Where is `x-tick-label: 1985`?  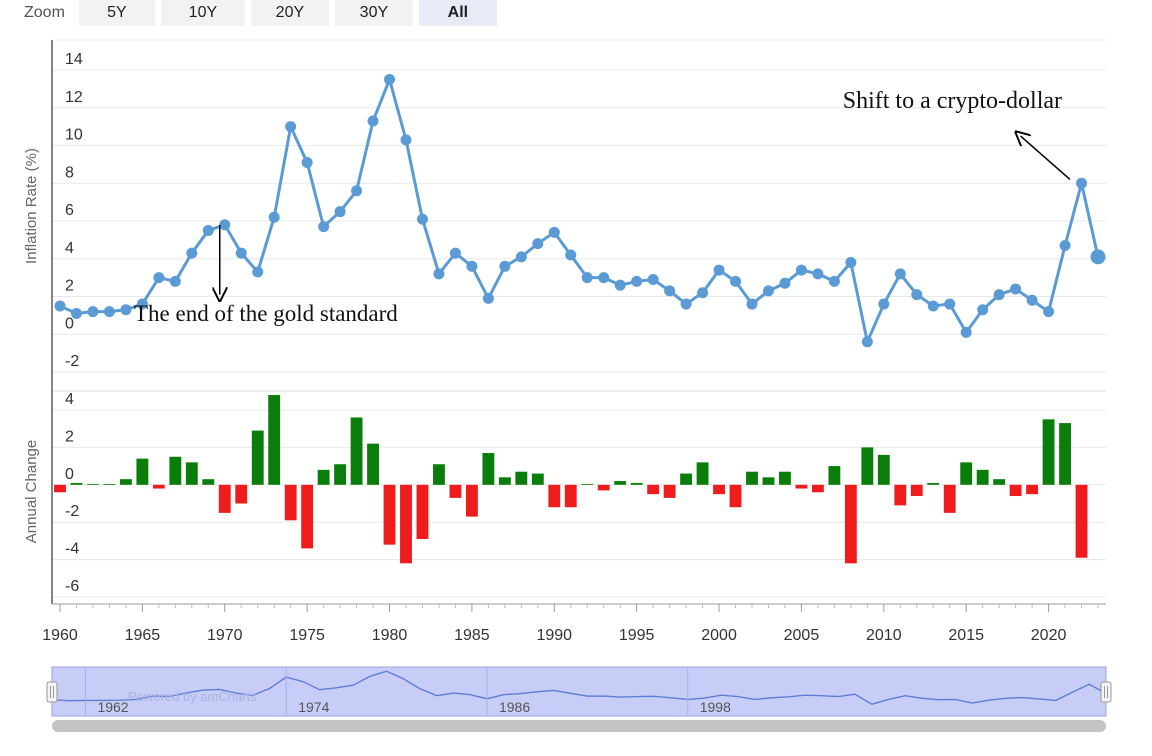 x-tick-label: 1985 is located at coordinates (472, 635).